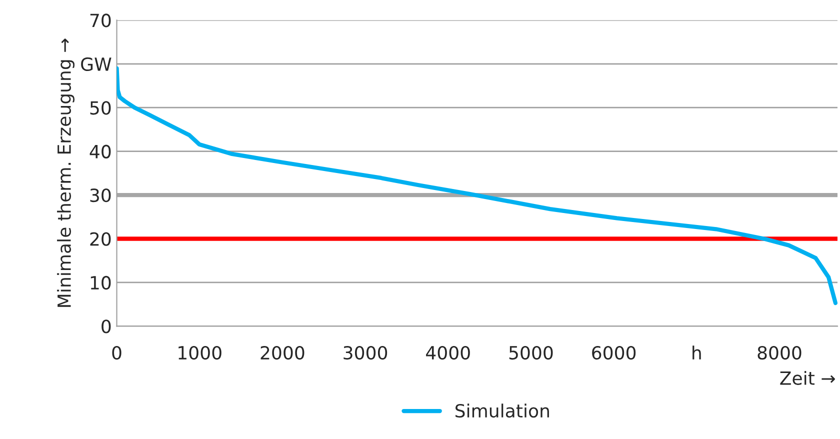 Image resolution: width=840 pixels, height=439 pixels. What do you see at coordinates (100, 151) in the screenshot?
I see `y-tick-label: 40` at bounding box center [100, 151].